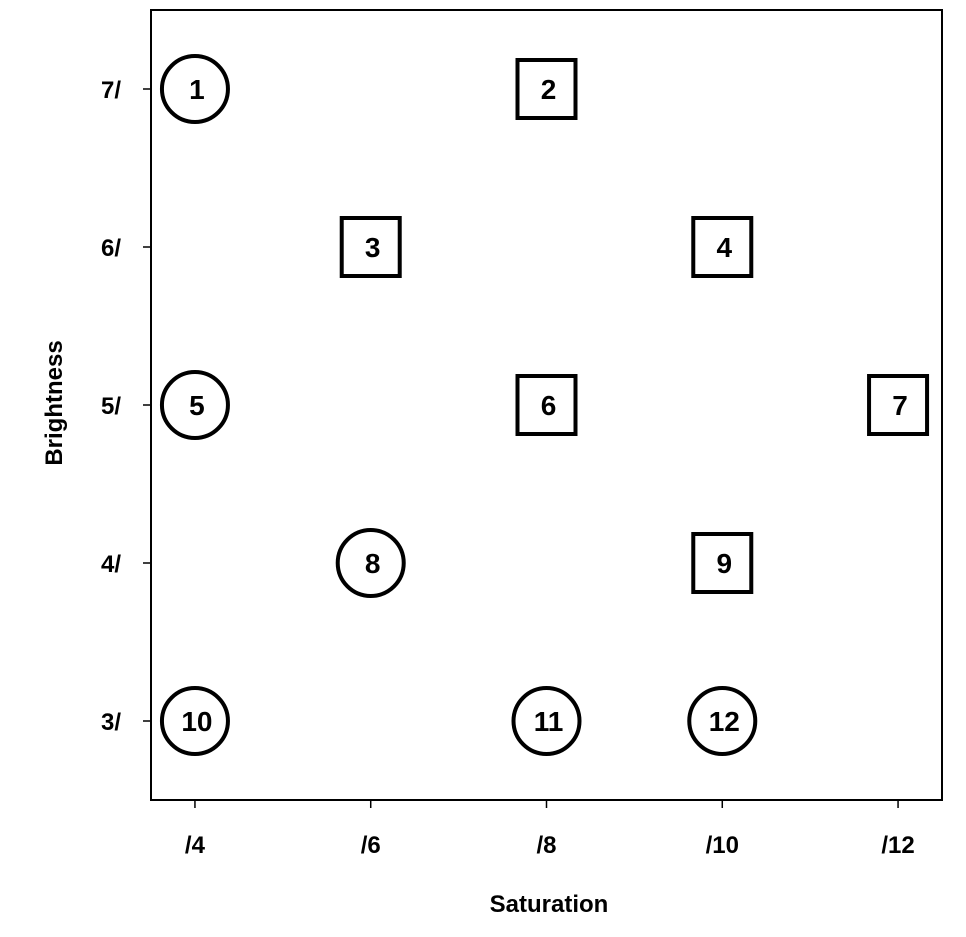 The width and height of the screenshot is (966, 937). What do you see at coordinates (111, 248) in the screenshot?
I see `y-tick-label: 6/` at bounding box center [111, 248].